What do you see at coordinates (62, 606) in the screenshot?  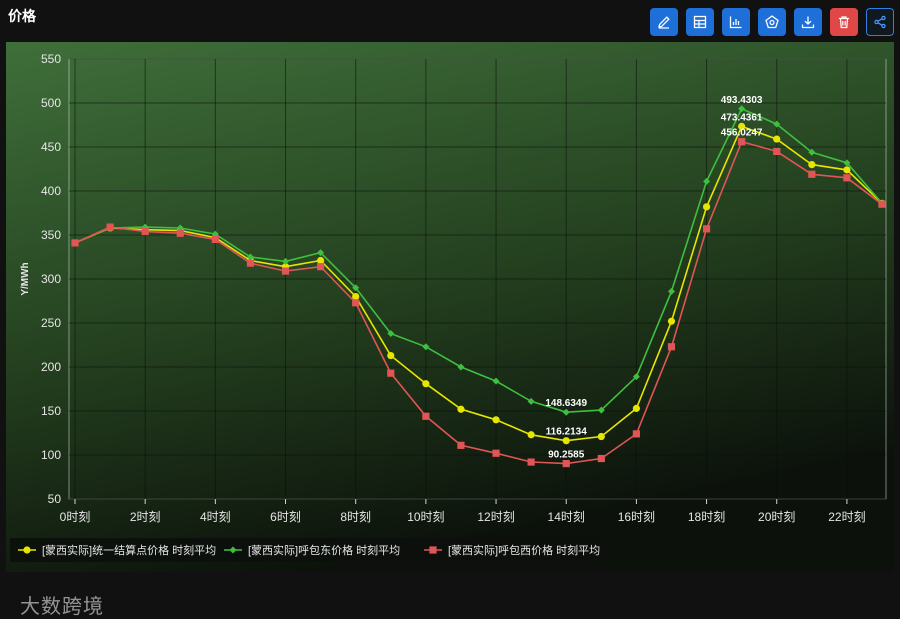 I see `watermark-text: 大数跨境` at bounding box center [62, 606].